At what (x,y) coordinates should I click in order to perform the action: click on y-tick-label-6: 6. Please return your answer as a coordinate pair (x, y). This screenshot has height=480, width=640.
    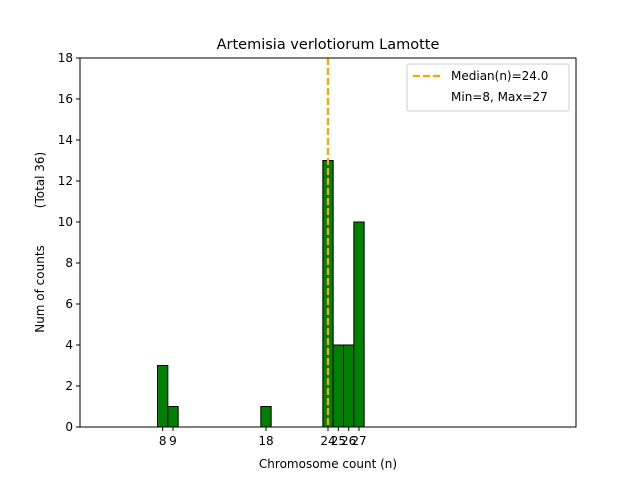
    Looking at the image, I should click on (69, 304).